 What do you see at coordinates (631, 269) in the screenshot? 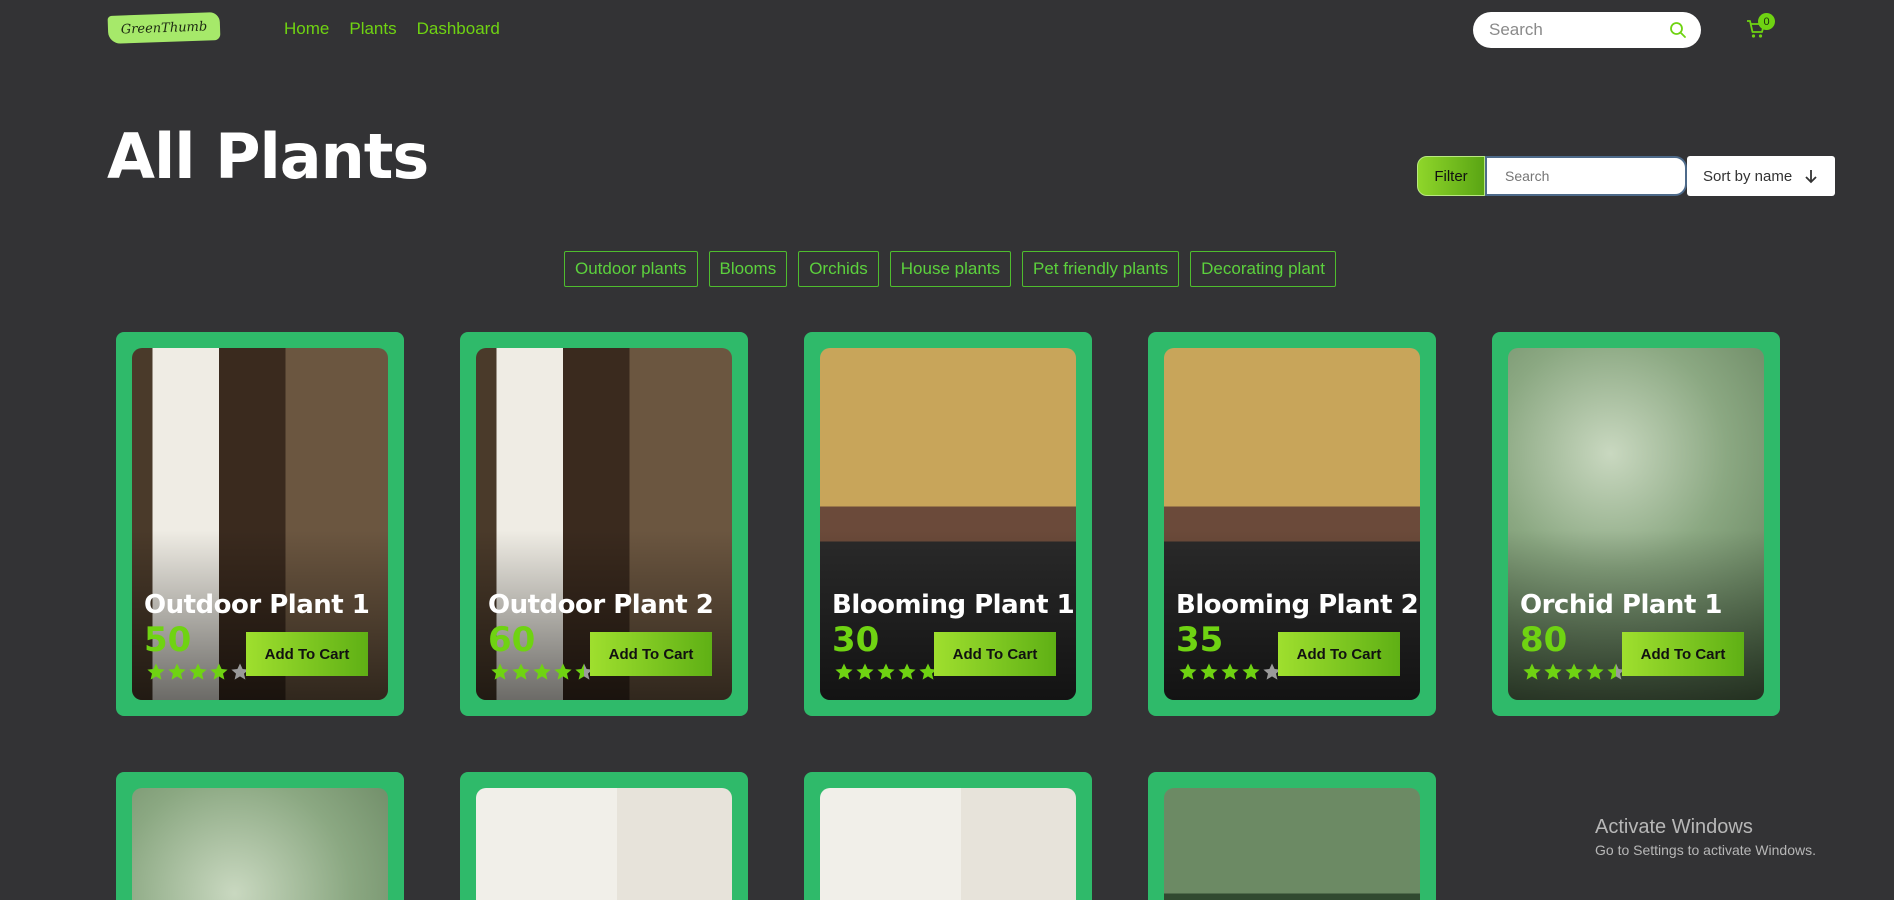
I see `category-chip: Outdoor plants` at bounding box center [631, 269].